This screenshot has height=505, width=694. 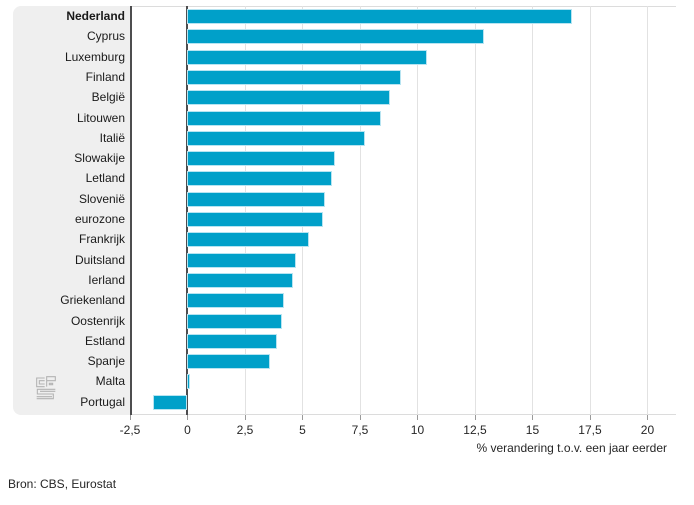 What do you see at coordinates (92, 300) in the screenshot?
I see `category-label: Griekenland` at bounding box center [92, 300].